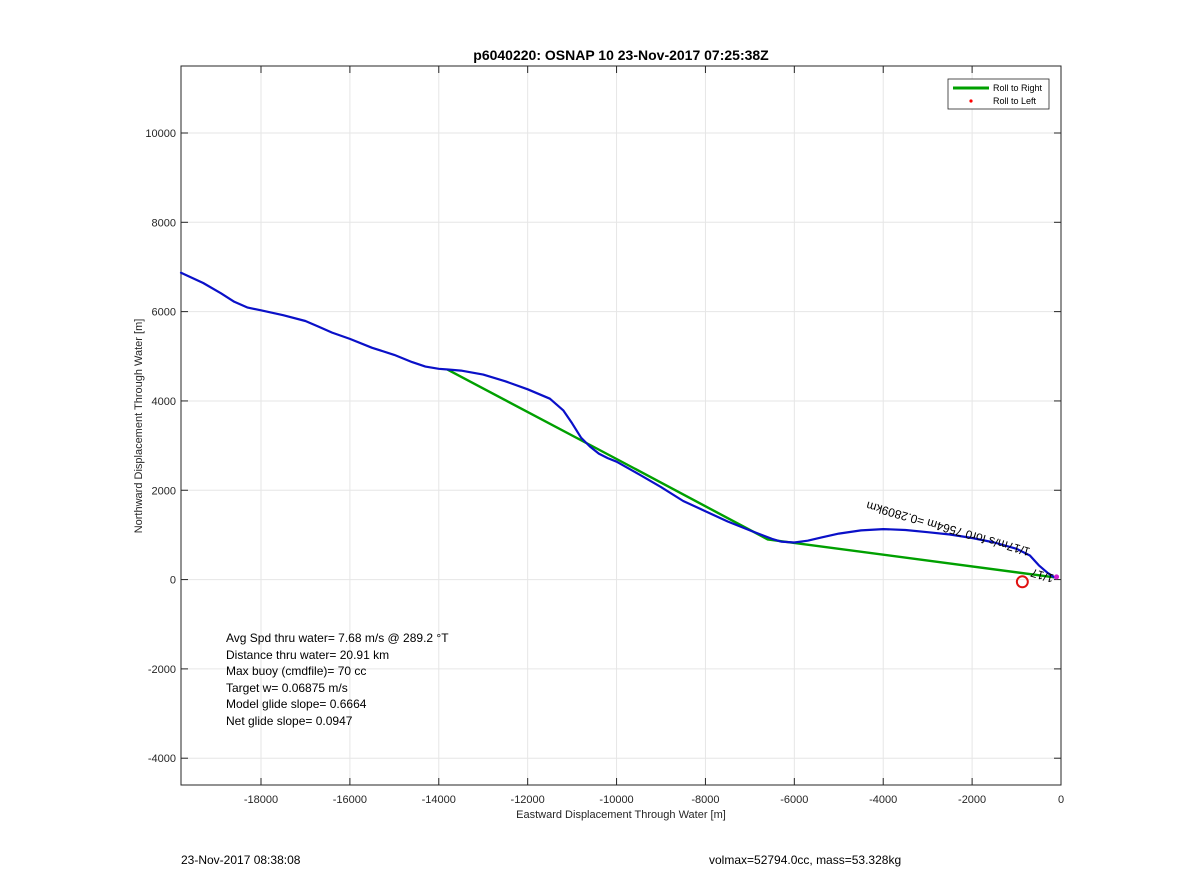  Describe the element at coordinates (162, 759) in the screenshot. I see `y-tick-label: -4000` at that location.